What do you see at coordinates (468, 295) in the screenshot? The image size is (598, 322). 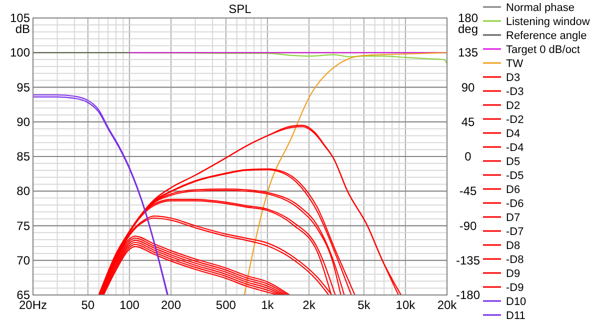 I see `y2-tick-label: -180` at bounding box center [468, 295].